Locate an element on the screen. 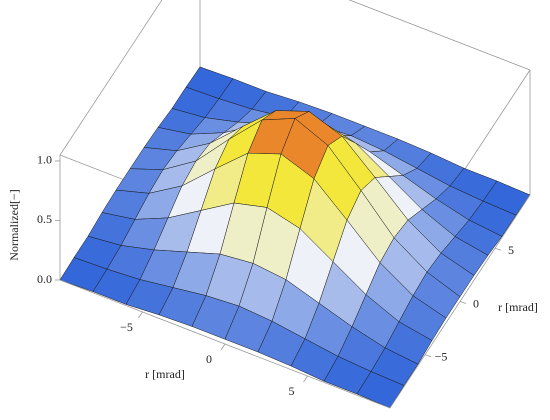 This screenshot has height=420, width=550. y-tick-label: 5 is located at coordinates (511, 250).